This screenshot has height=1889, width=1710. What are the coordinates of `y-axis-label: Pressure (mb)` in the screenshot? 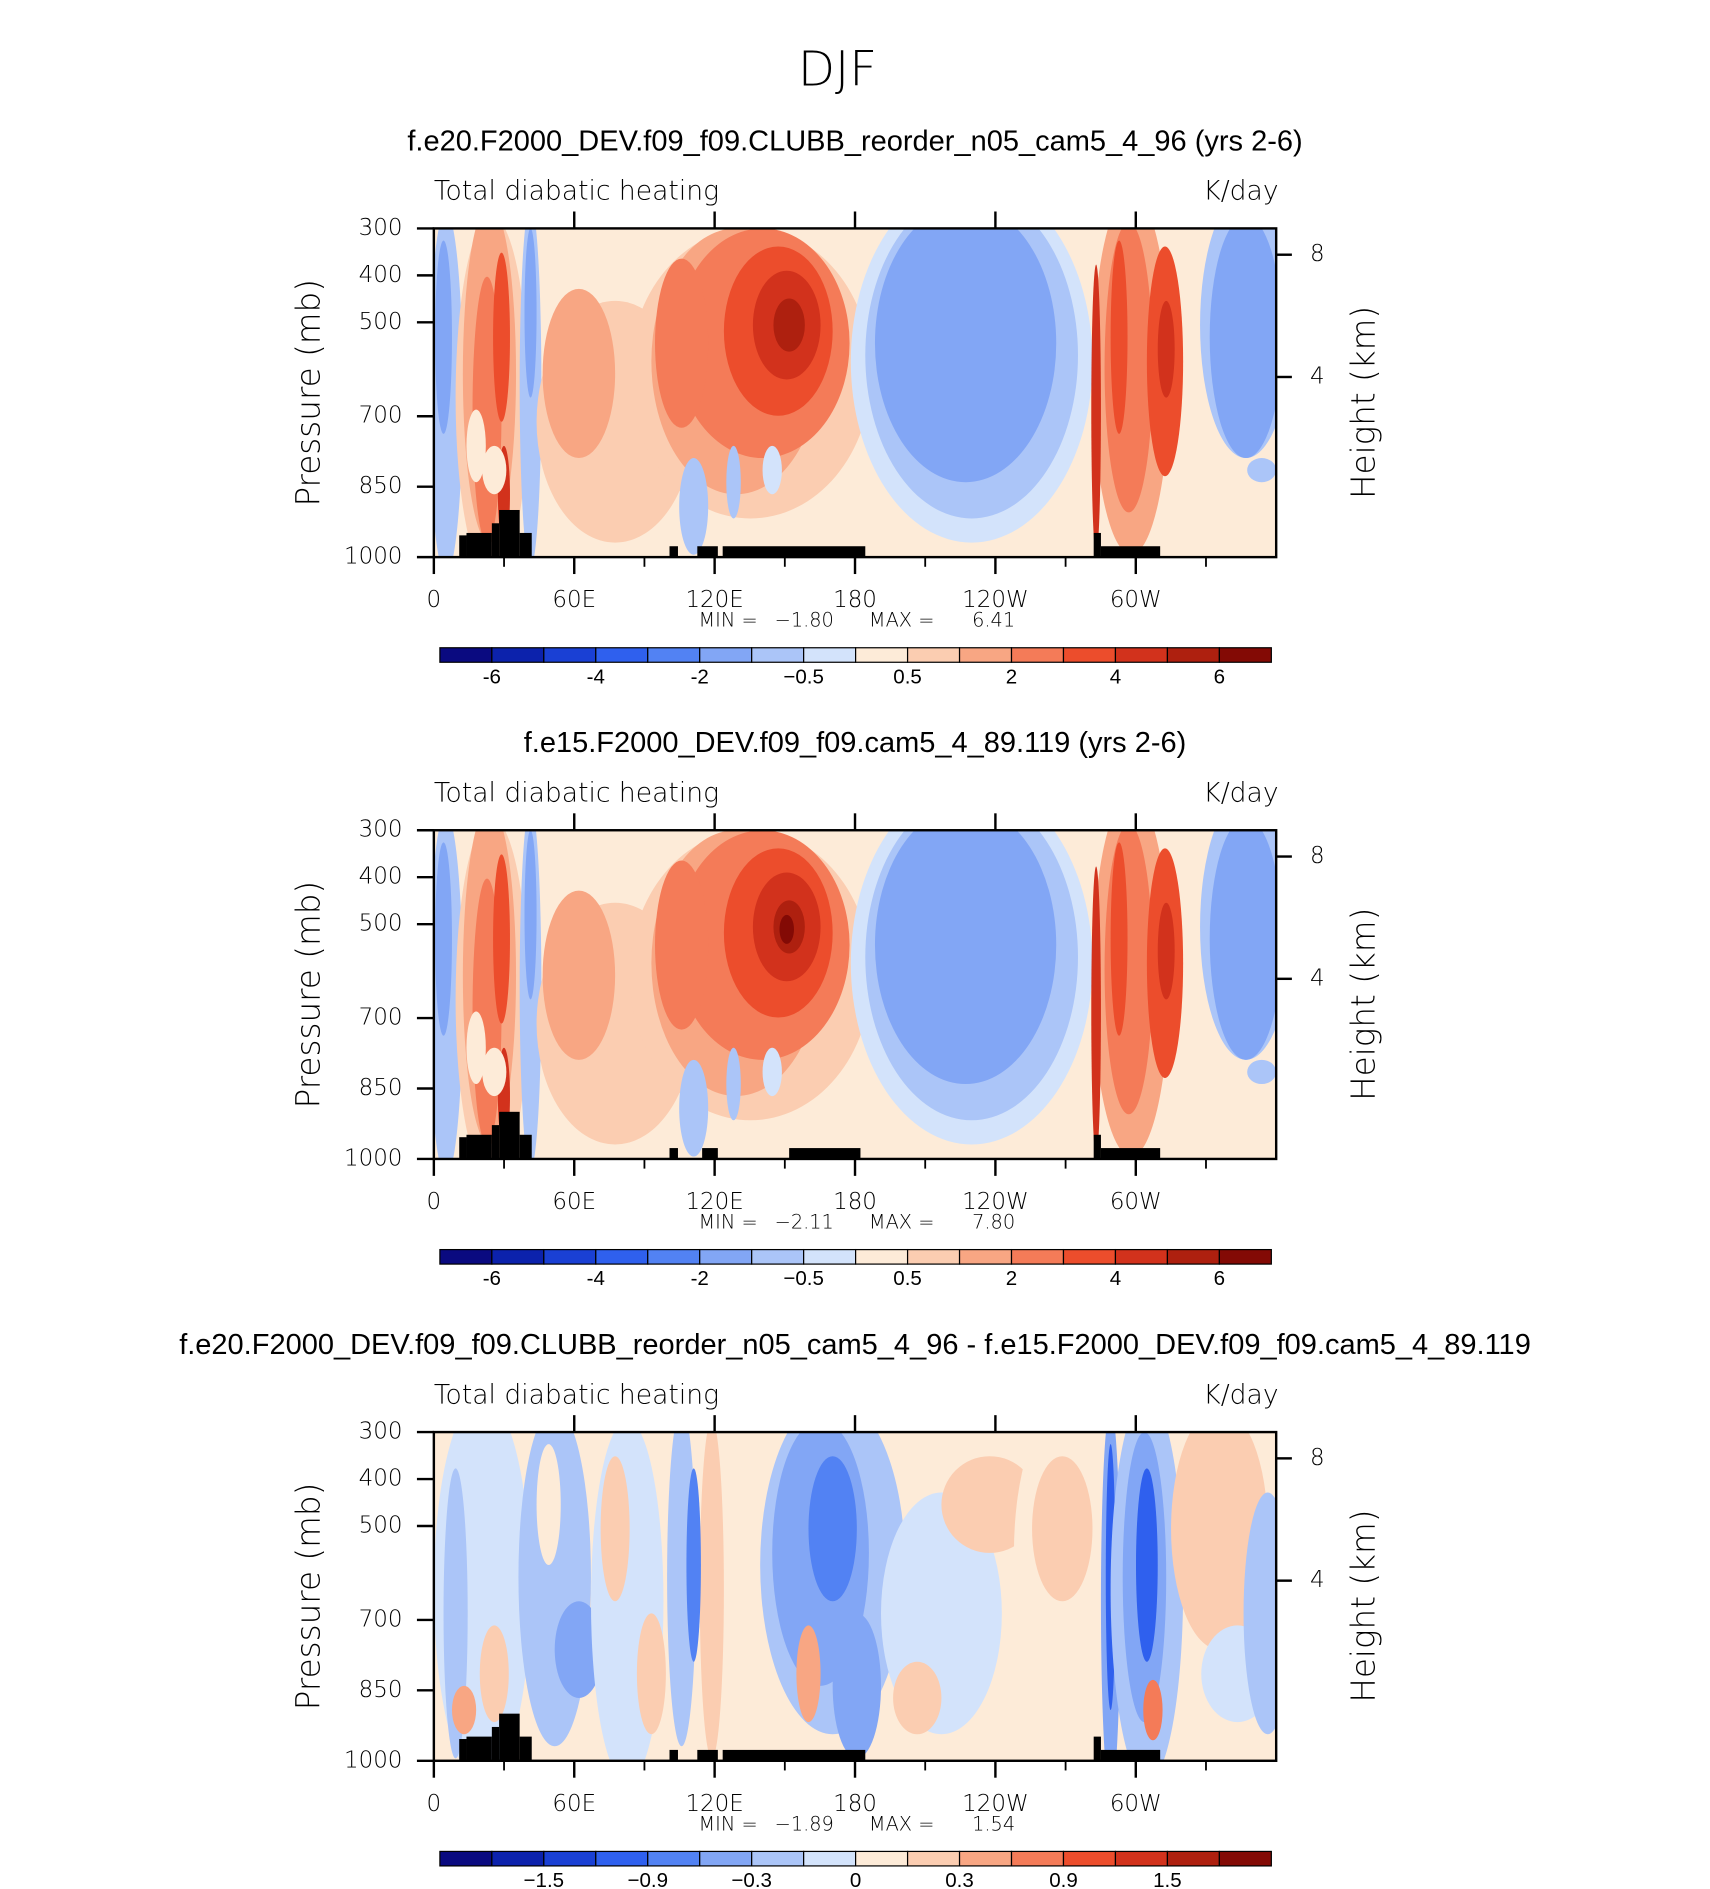 It's located at (309, 393).